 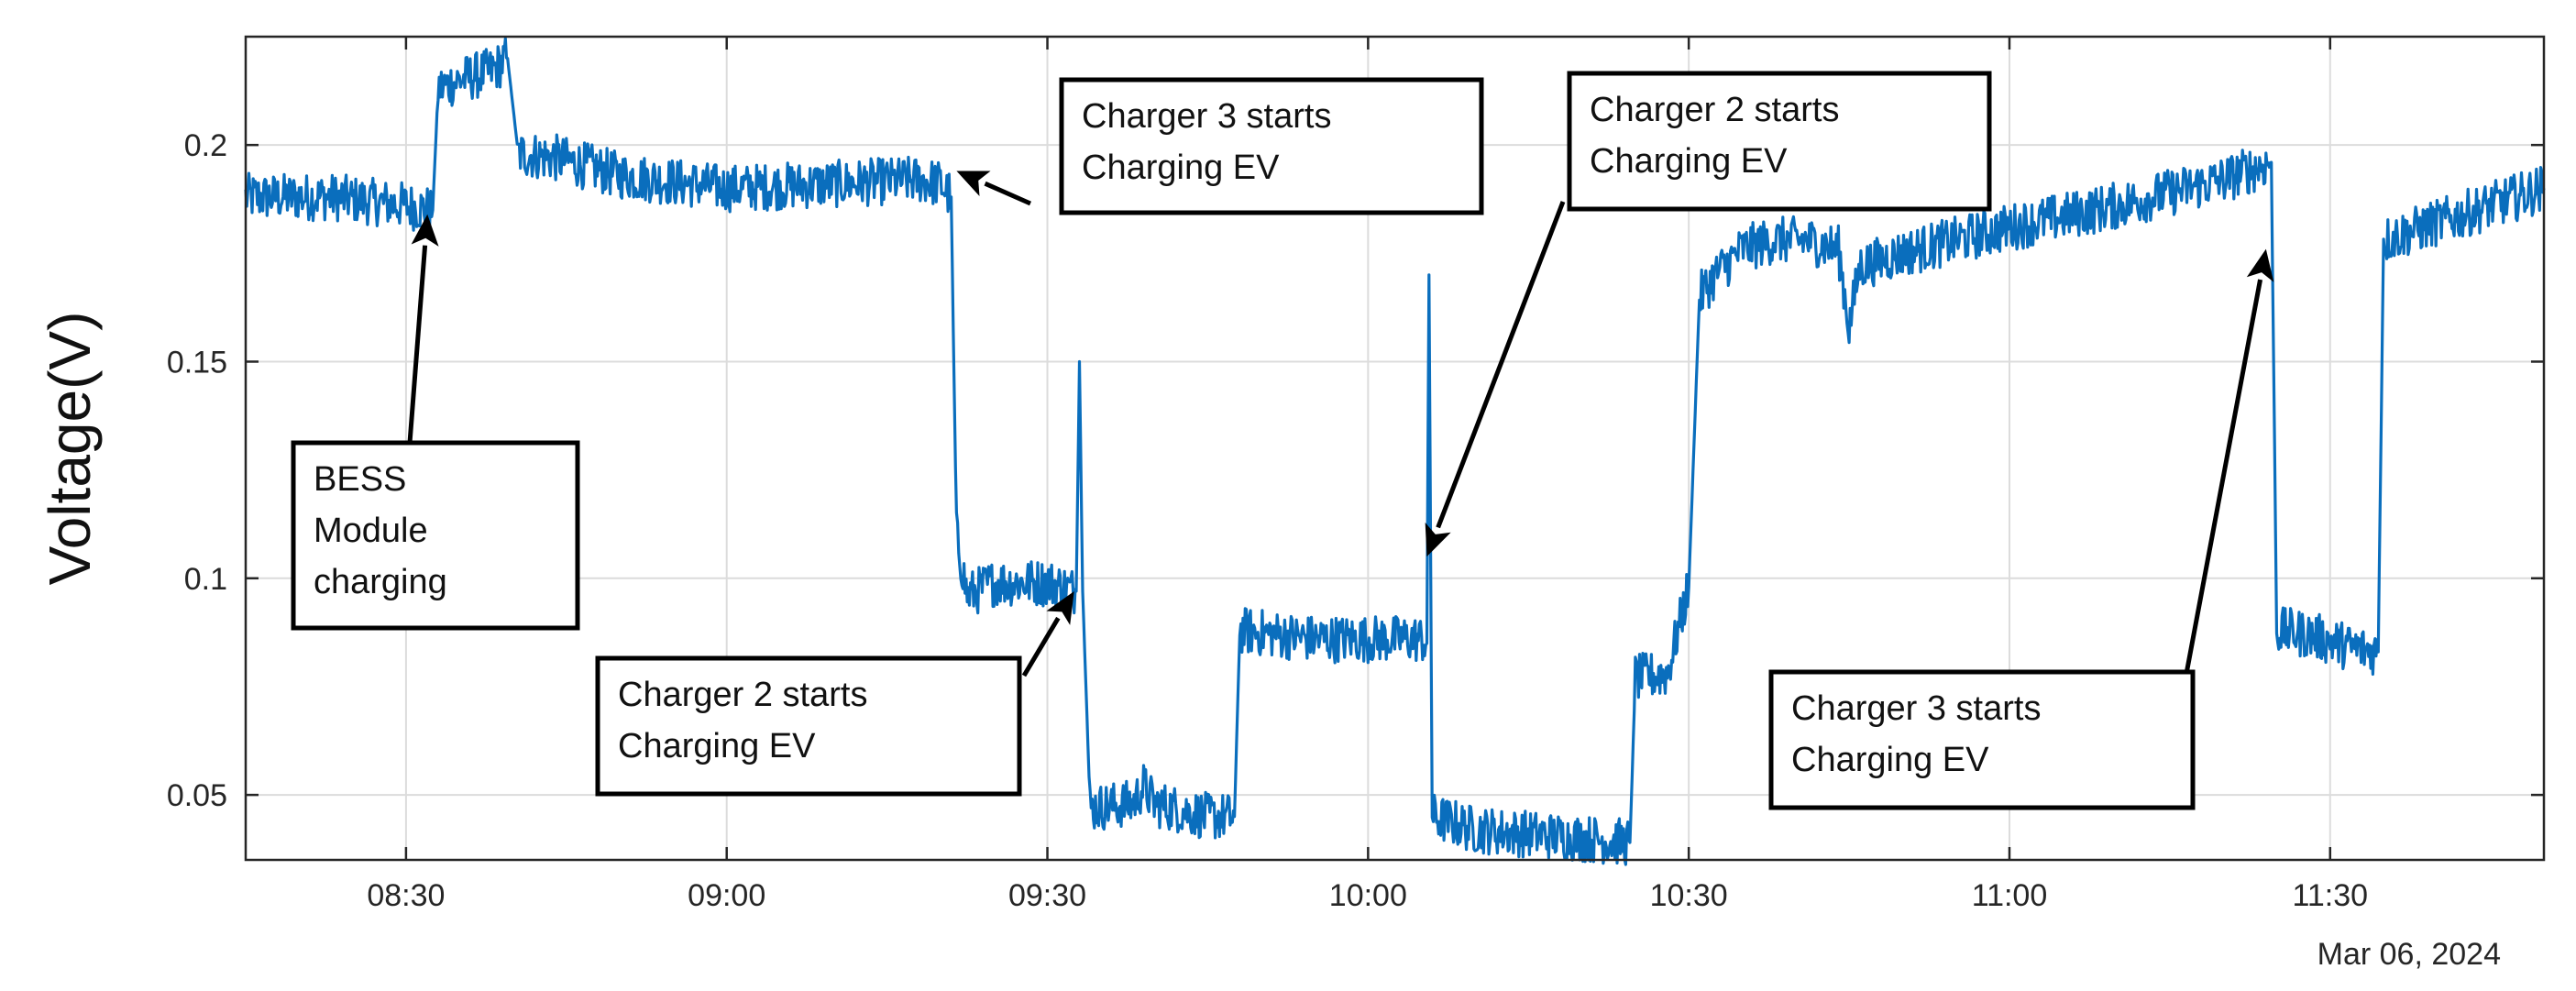 I want to click on x-tick-label: 08:30, so click(x=406, y=896).